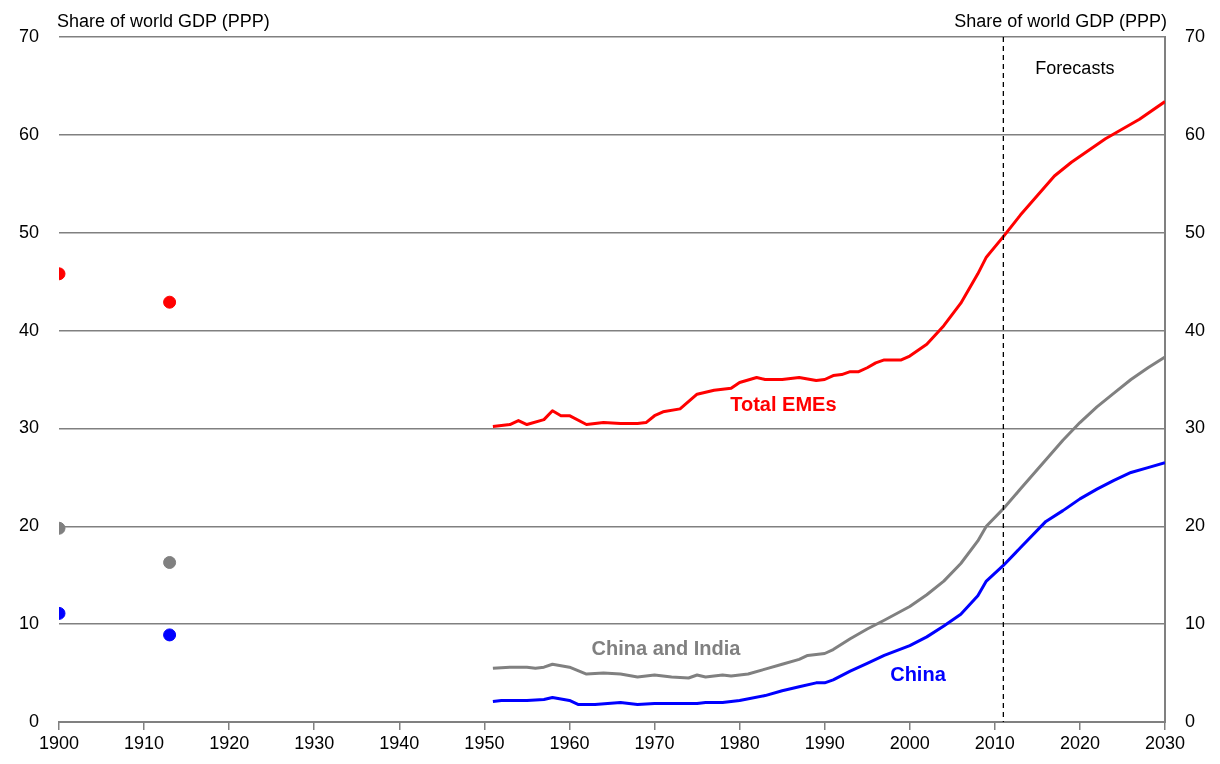 Image resolution: width=1220 pixels, height=764 pixels. What do you see at coordinates (484, 742) in the screenshot?
I see `x-tick-label: 1950` at bounding box center [484, 742].